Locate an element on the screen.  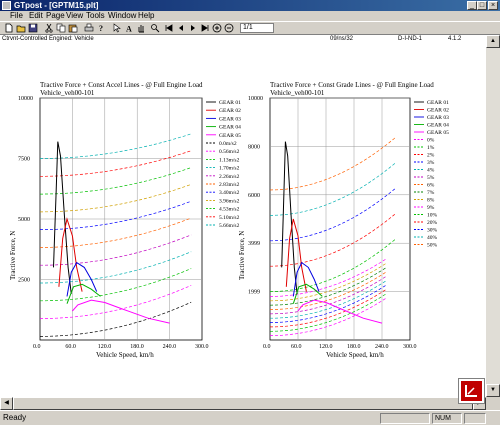
scroll-left-icon: ◀ is located at coordinates (6, 403).